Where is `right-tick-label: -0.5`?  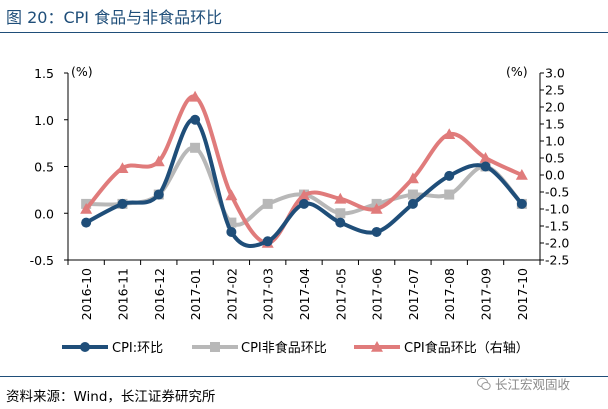 right-tick-label: -0.5 is located at coordinates (557, 192).